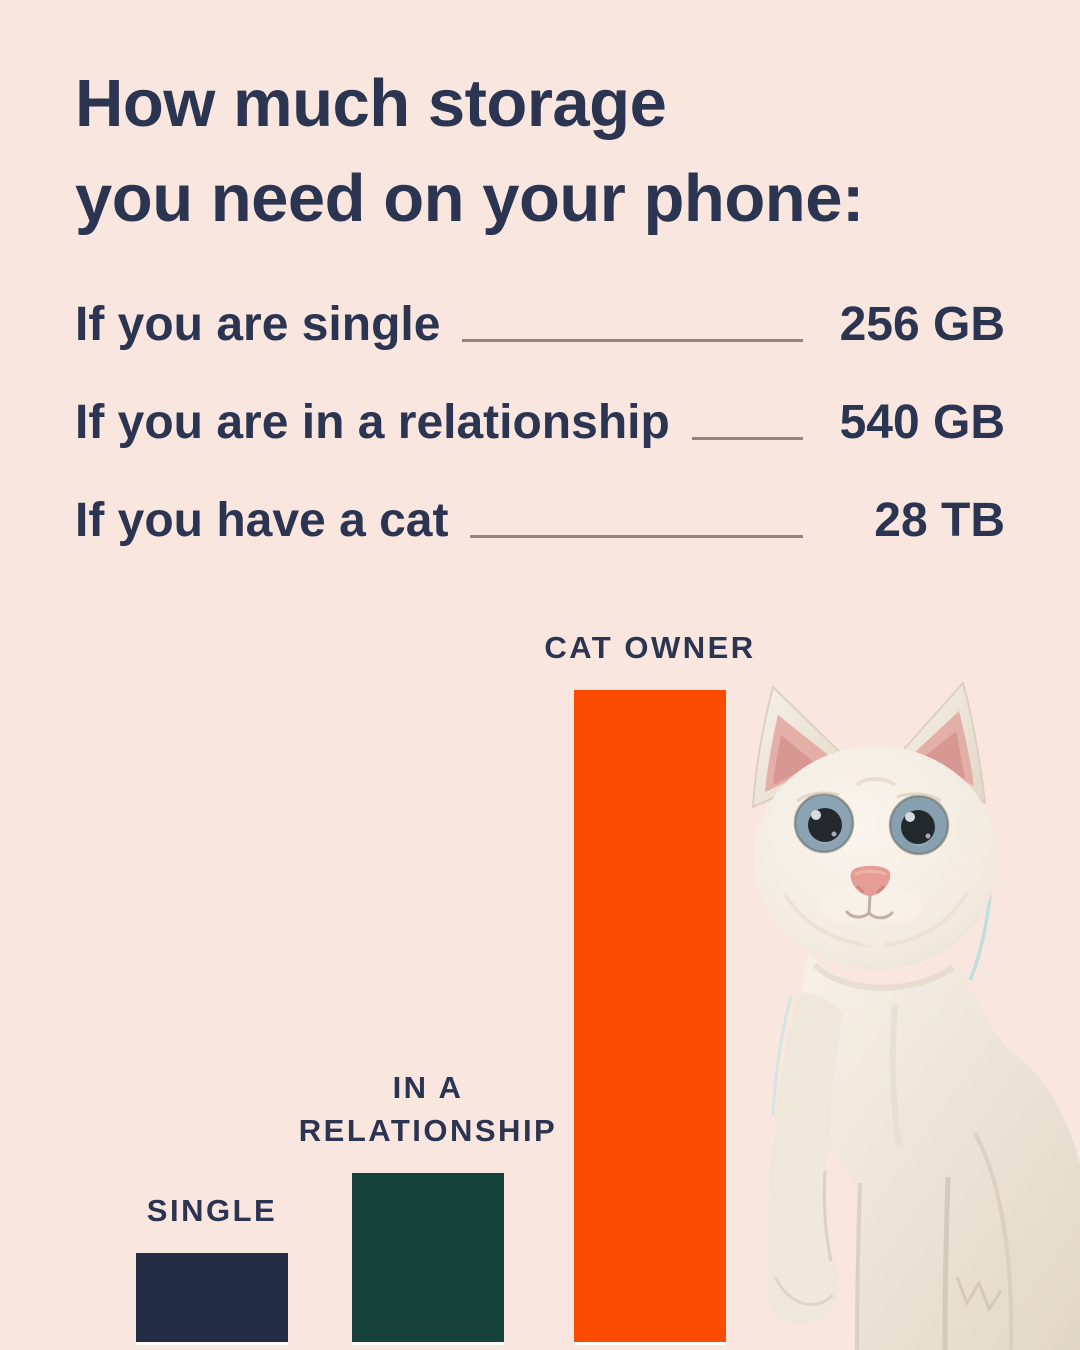 The height and width of the screenshot is (1350, 1080). Describe the element at coordinates (262, 520) in the screenshot. I see `list-item-label: If you have a cat` at that location.